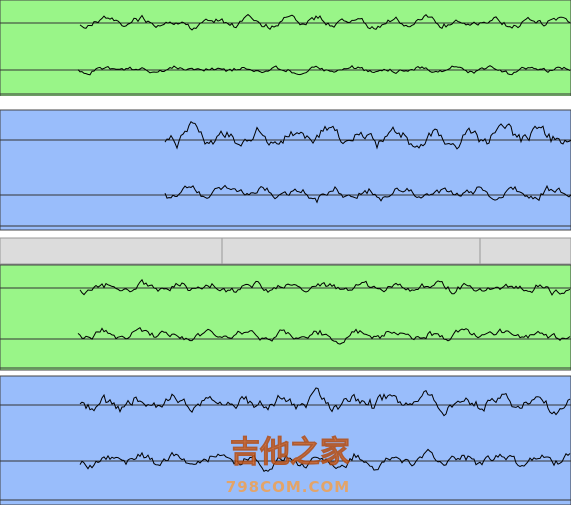 The image size is (571, 505). I want to click on watermark-subtitle: 798COM.COM, so click(288, 487).